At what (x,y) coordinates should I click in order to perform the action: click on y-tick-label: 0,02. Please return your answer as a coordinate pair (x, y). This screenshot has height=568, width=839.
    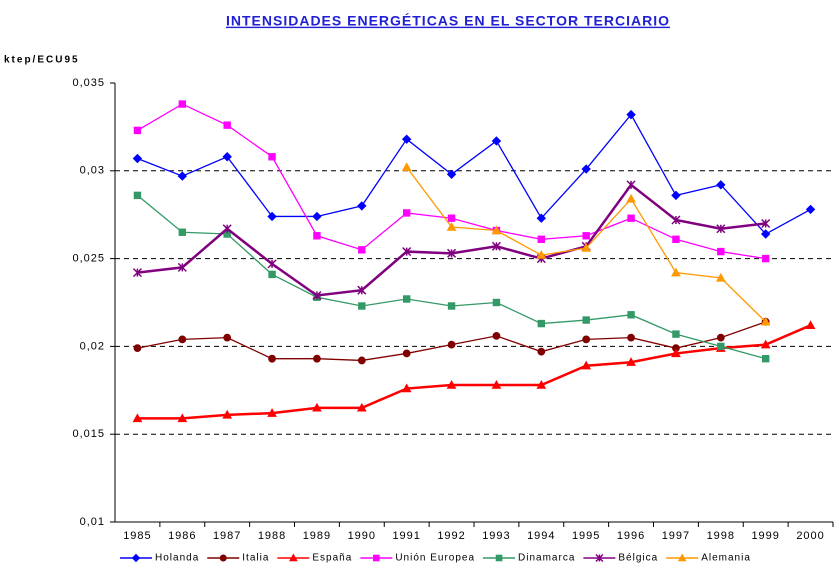
    Looking at the image, I should click on (92, 346).